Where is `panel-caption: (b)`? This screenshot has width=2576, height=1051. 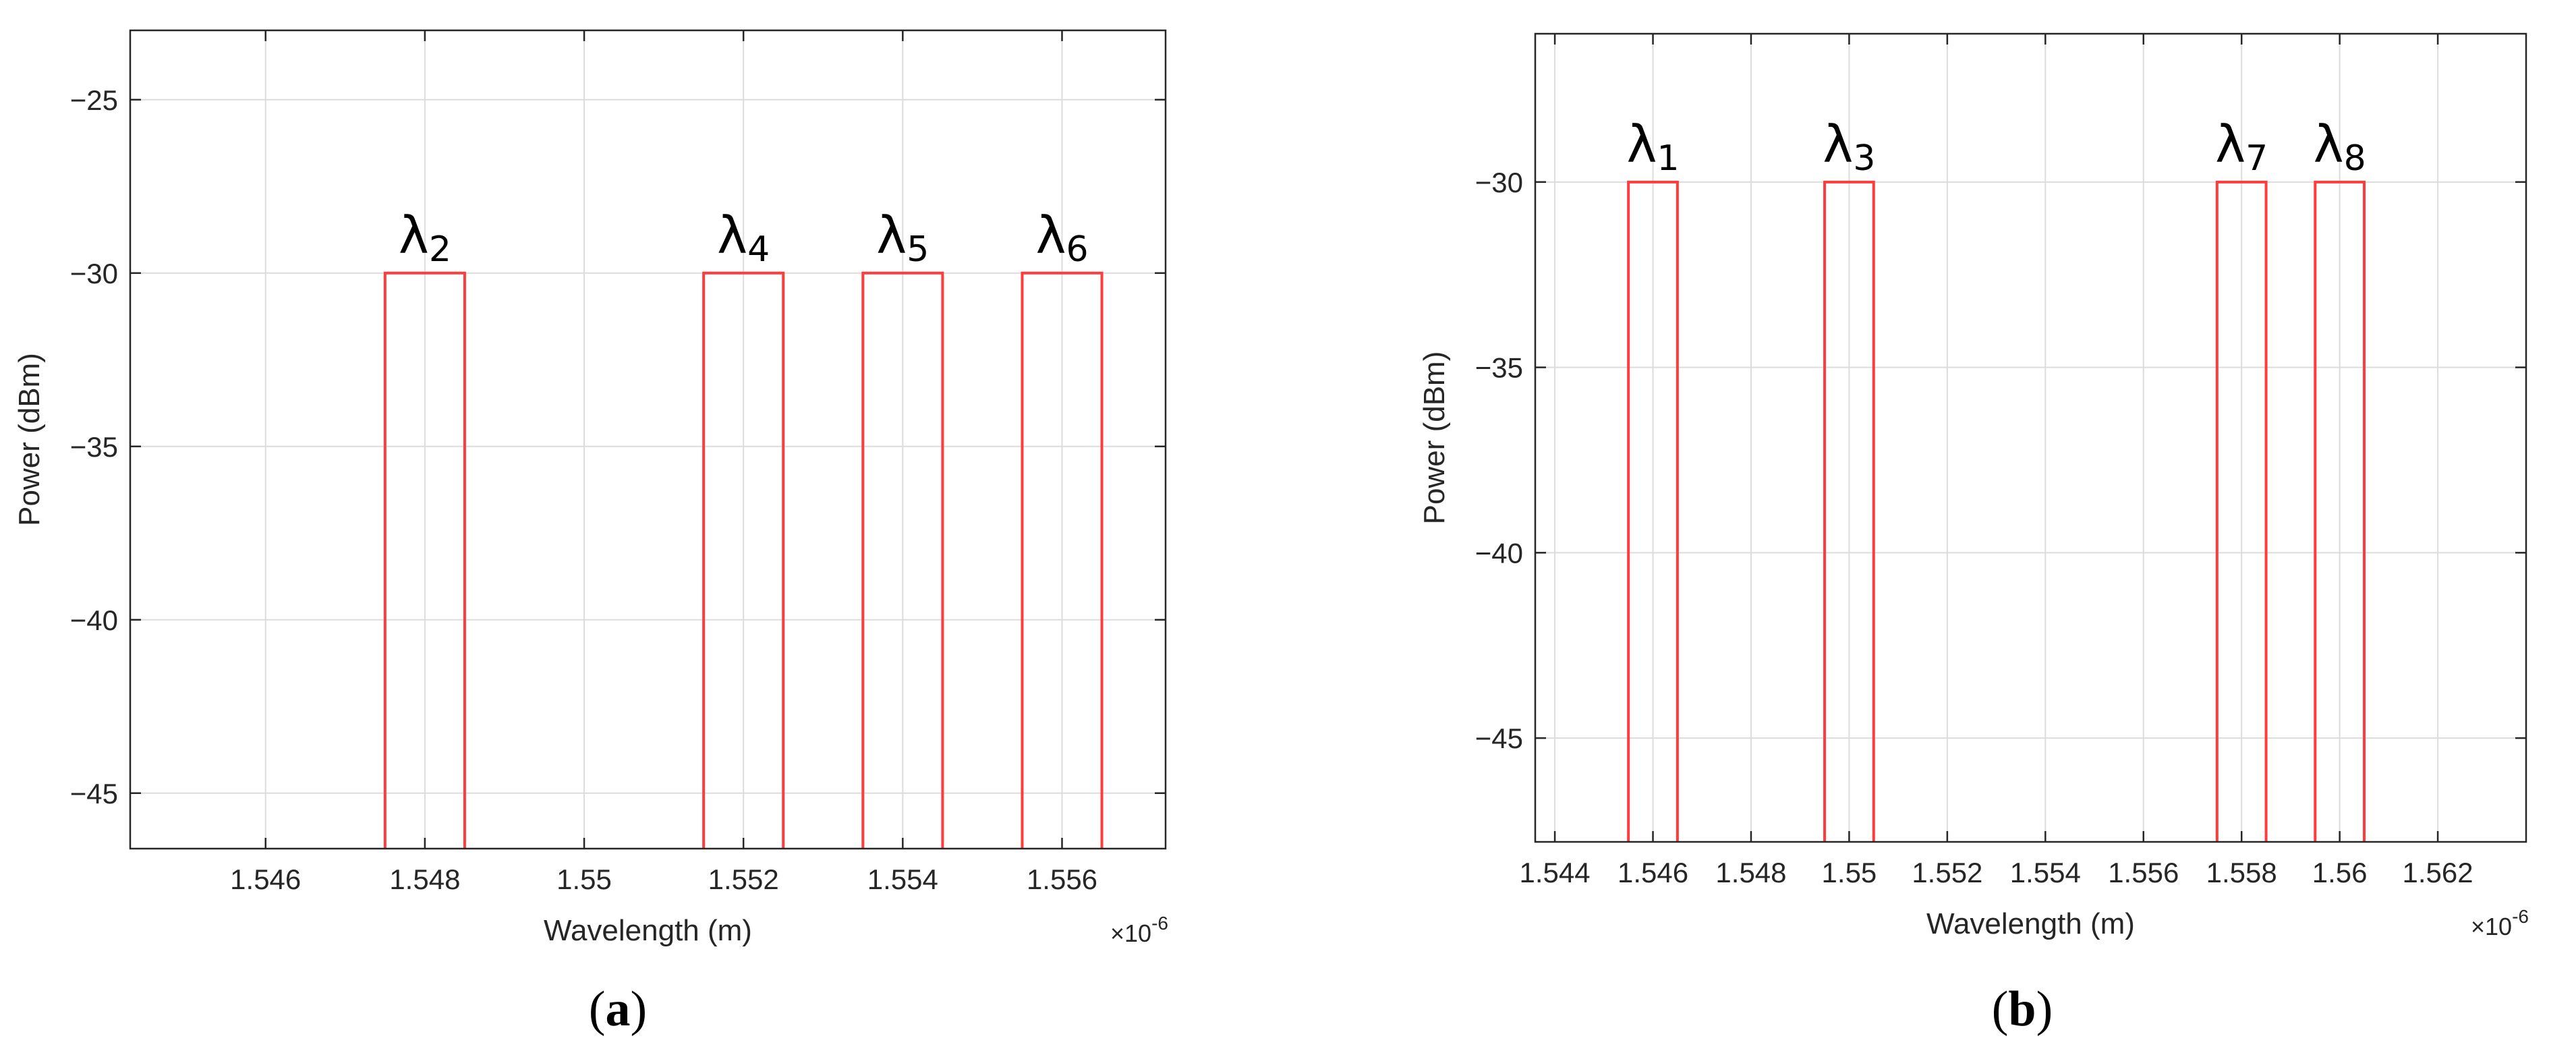
panel-caption: (b) is located at coordinates (2022, 1009).